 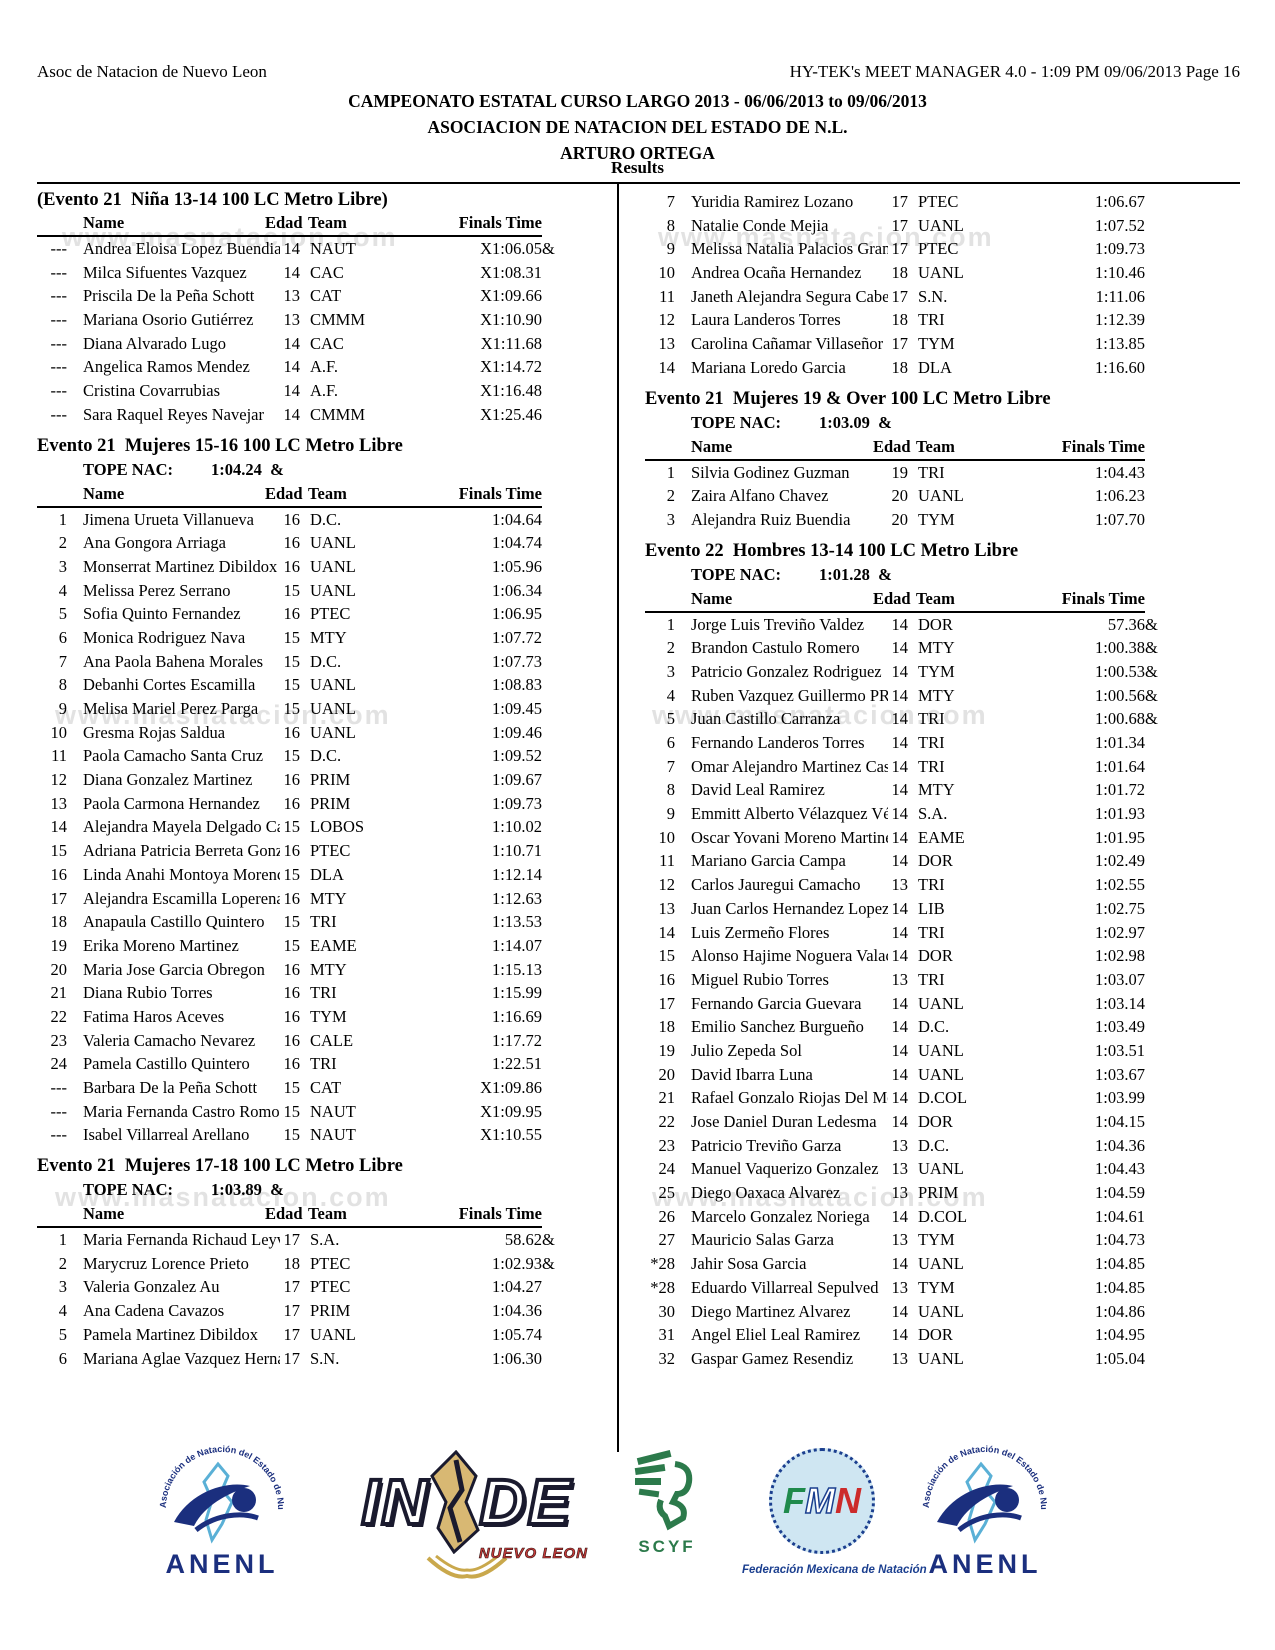 What do you see at coordinates (230, 237) in the screenshot?
I see `watermark: www.masnatacion.com` at bounding box center [230, 237].